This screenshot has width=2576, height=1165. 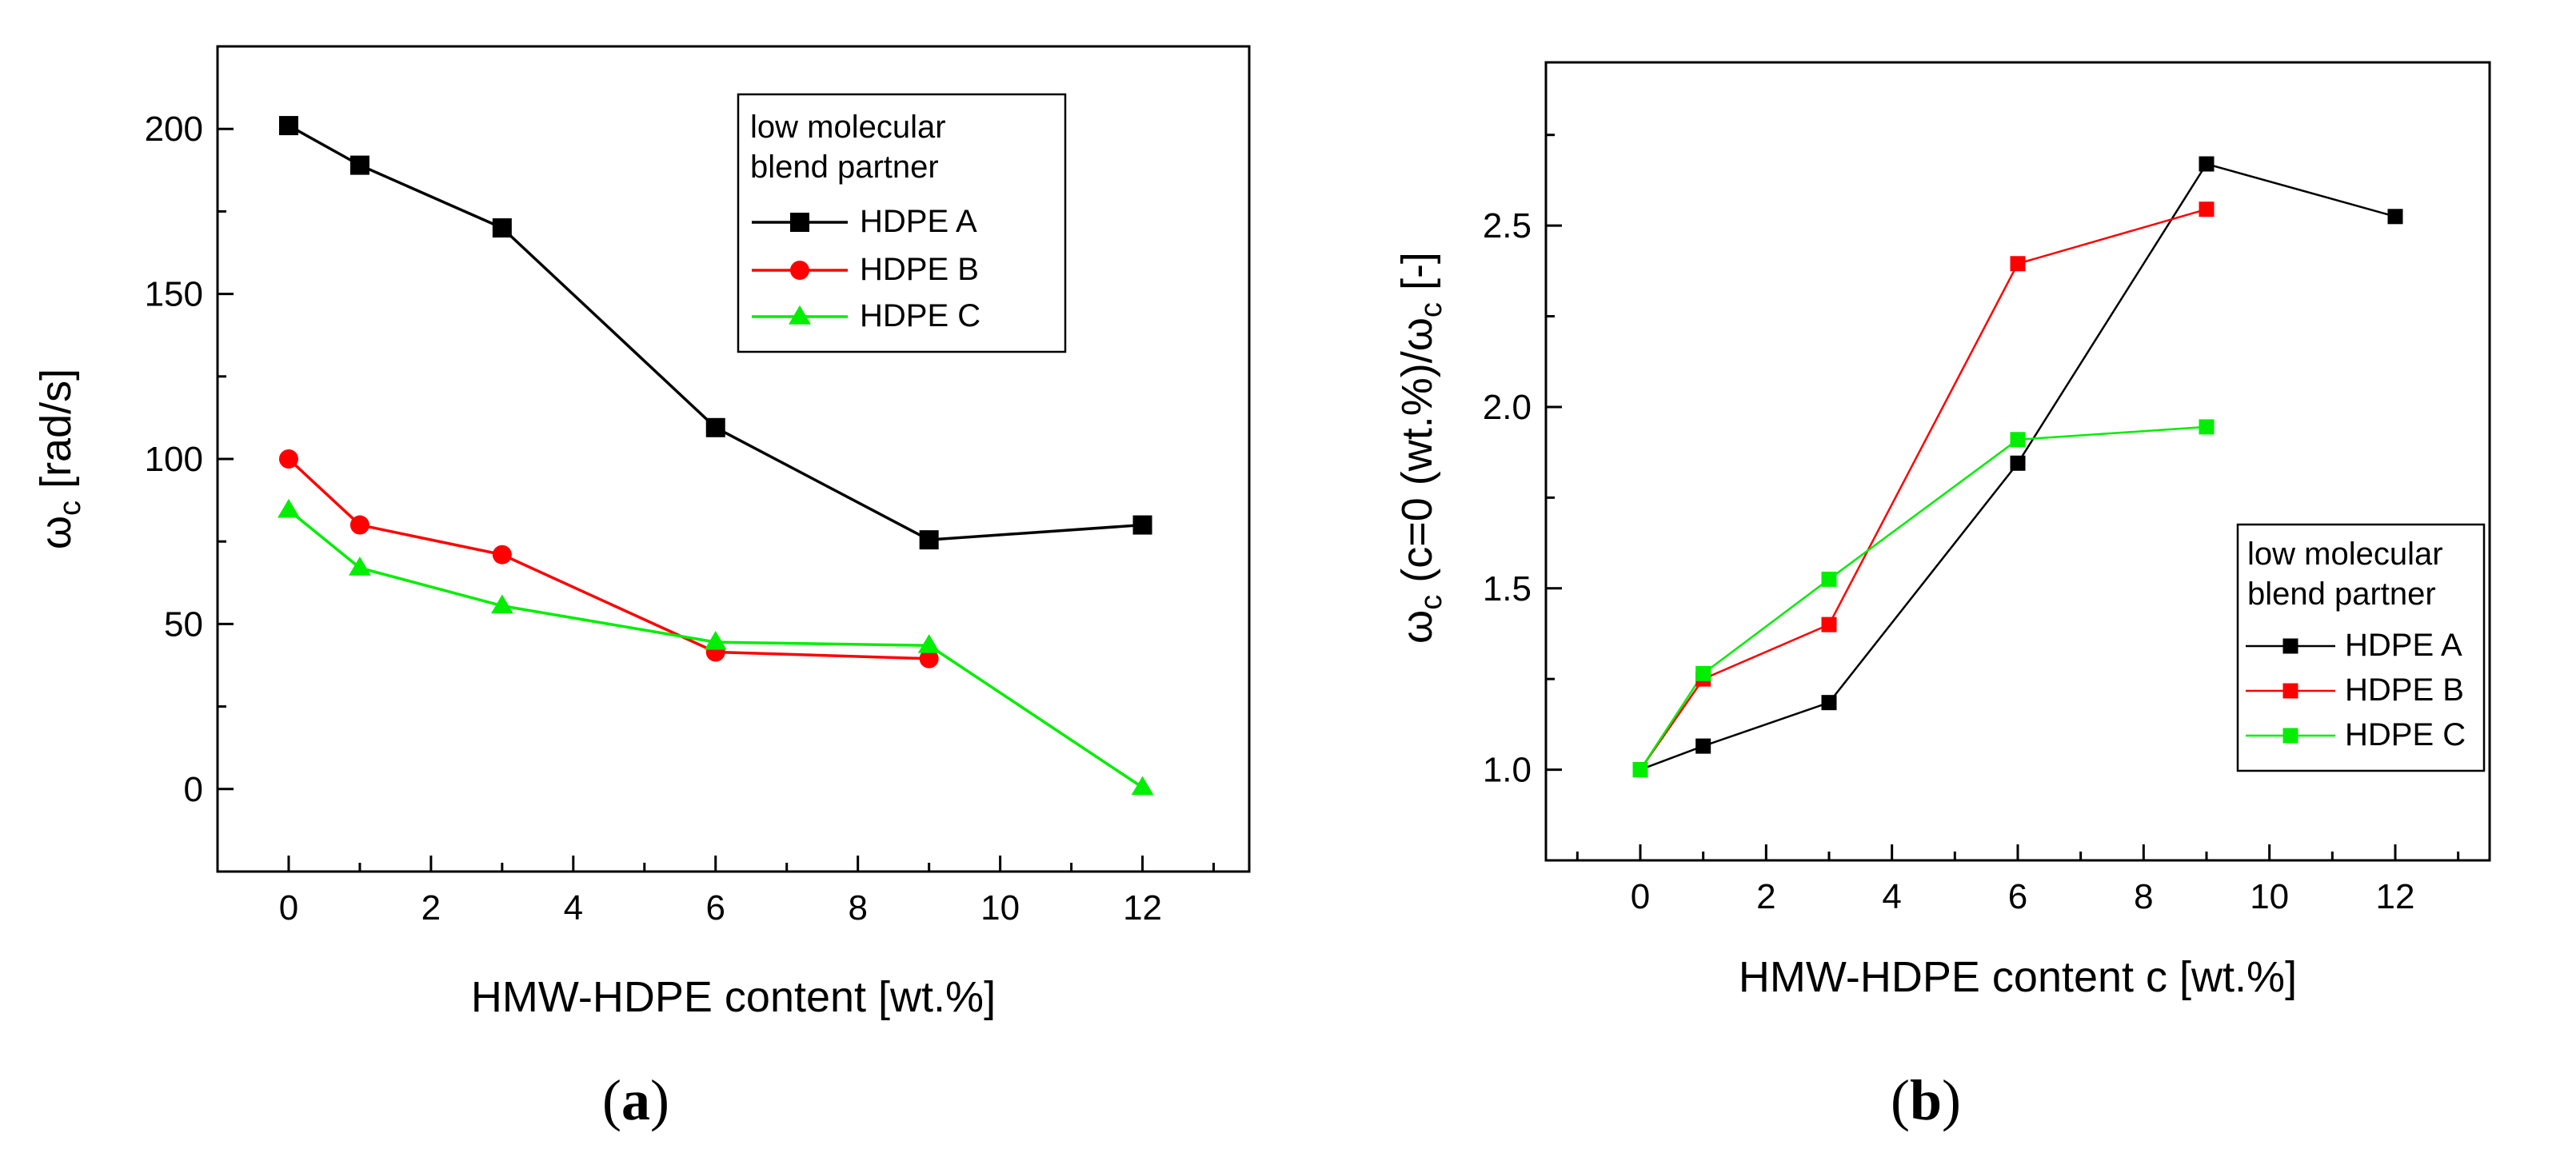 I want to click on b-series-line-hdpe-b, so click(x=1923, y=490).